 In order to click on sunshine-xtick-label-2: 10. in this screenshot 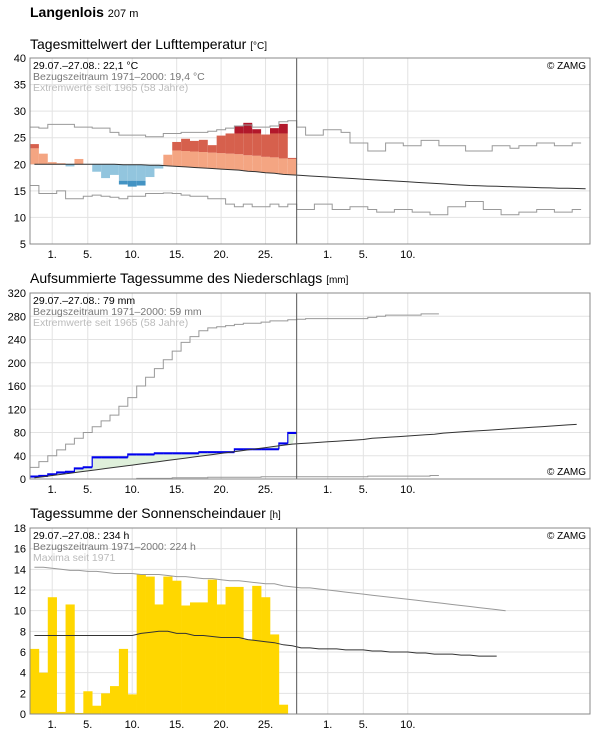, I will do `click(132, 724)`.